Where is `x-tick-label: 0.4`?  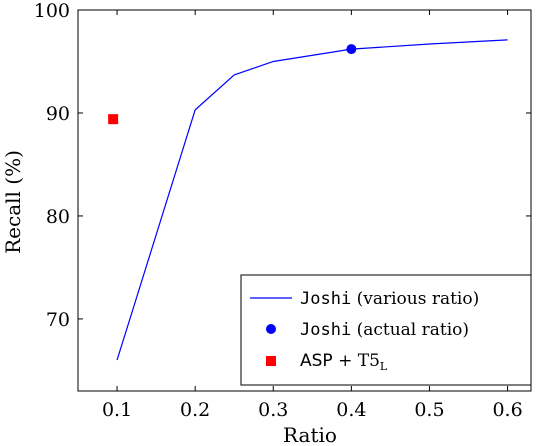
x-tick-label: 0.4 is located at coordinates (351, 410).